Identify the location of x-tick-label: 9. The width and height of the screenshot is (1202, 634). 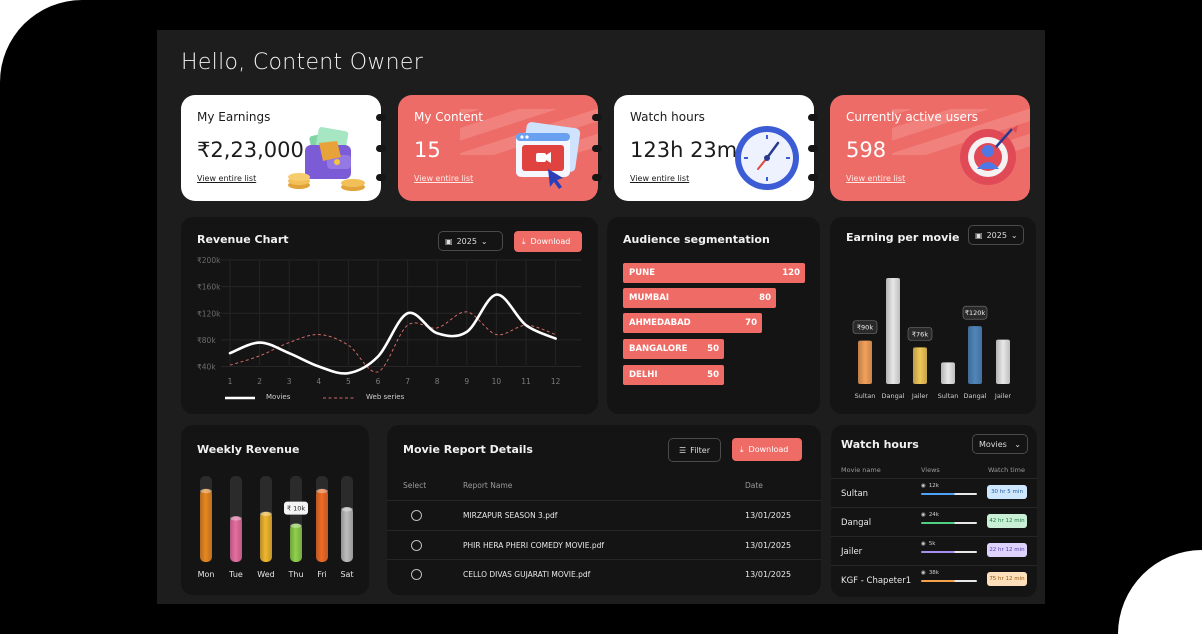
(466, 381).